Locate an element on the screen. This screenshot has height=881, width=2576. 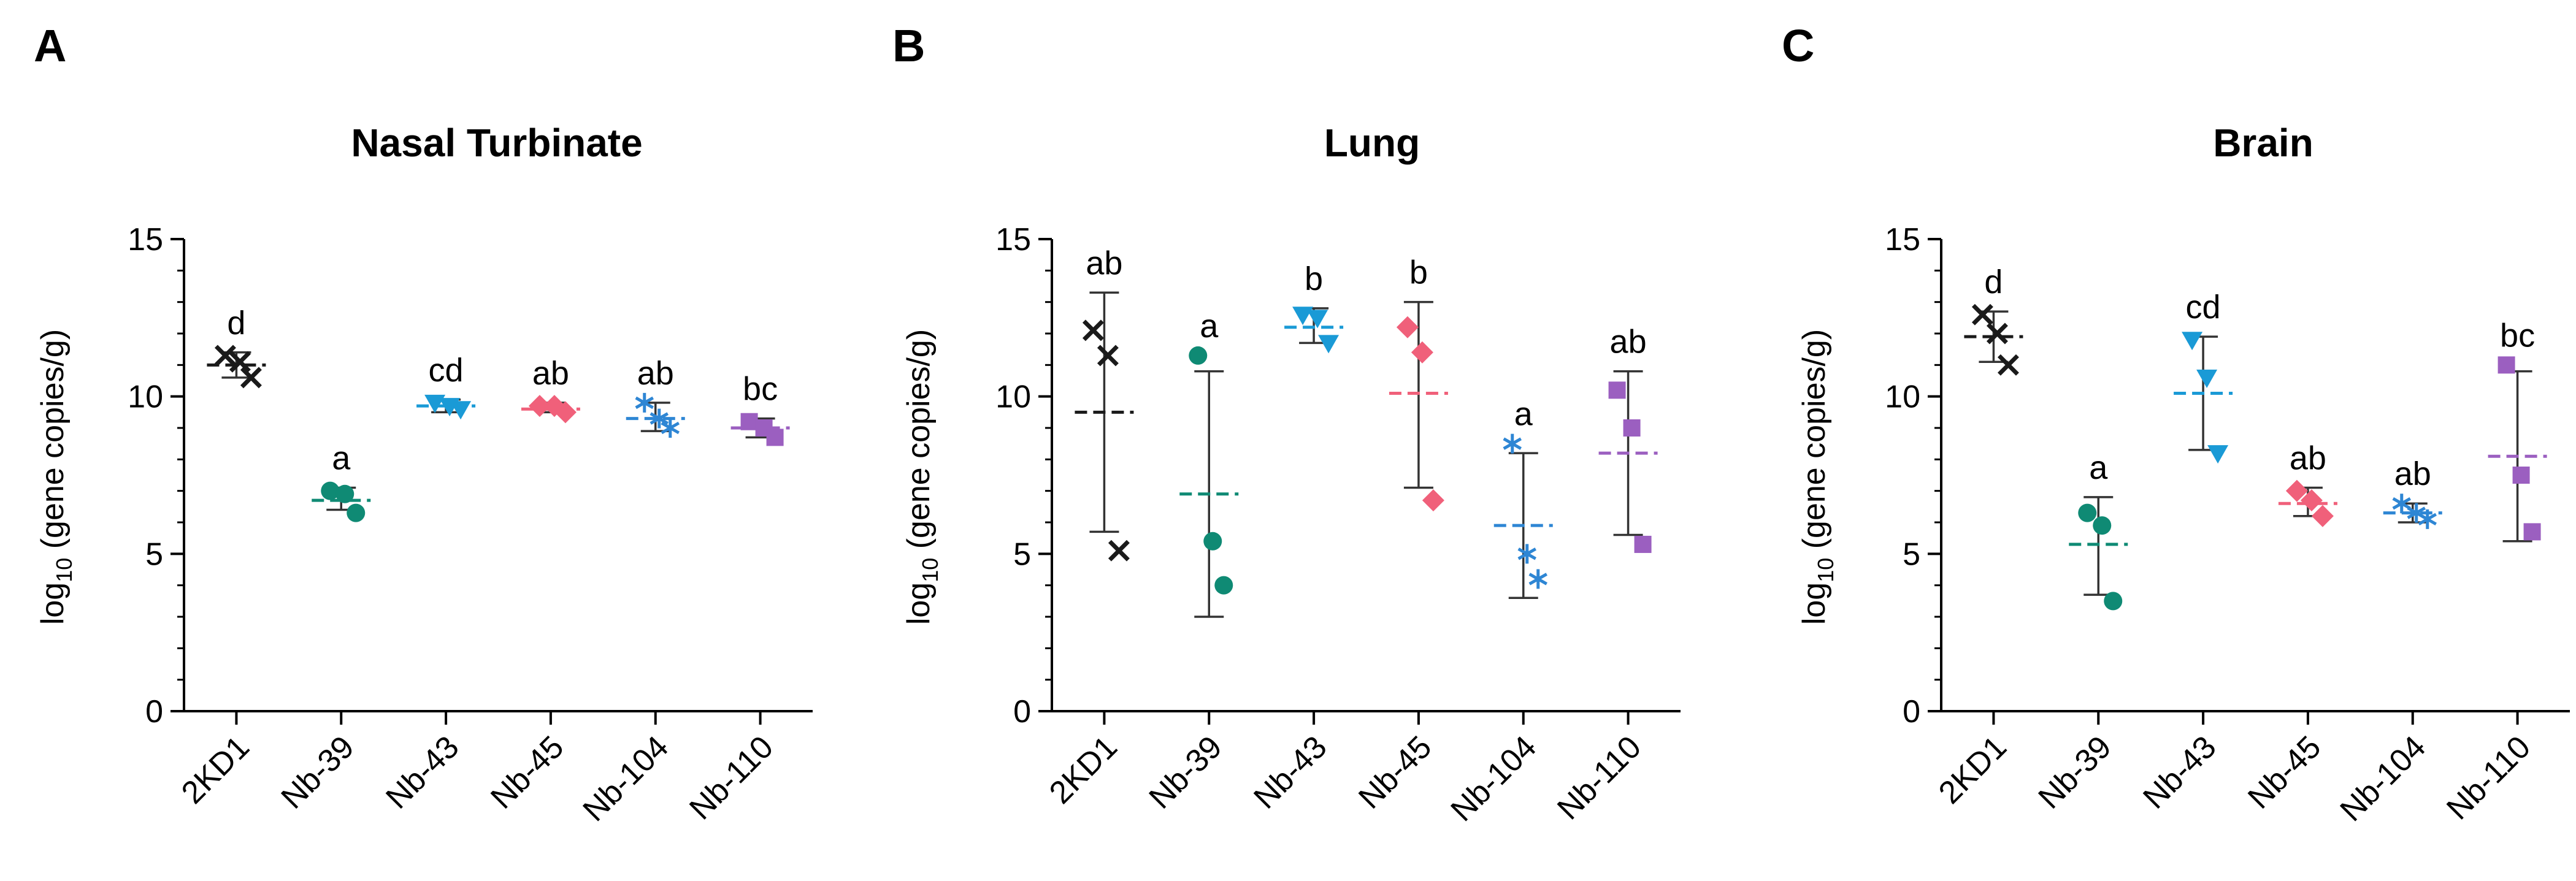
chart-title-c: Brain is located at coordinates (2263, 143).